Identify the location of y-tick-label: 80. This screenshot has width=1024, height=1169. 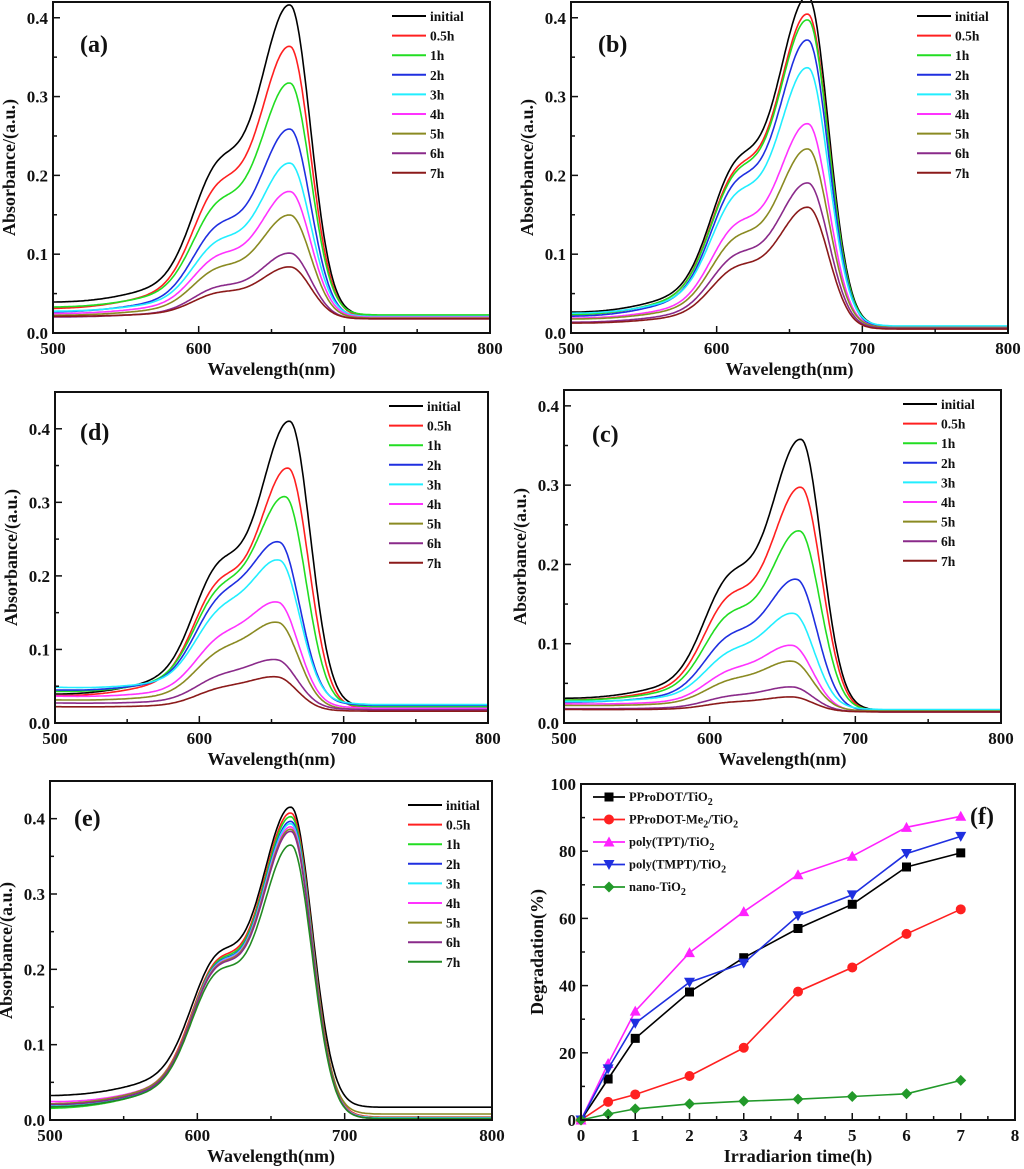
(567, 851).